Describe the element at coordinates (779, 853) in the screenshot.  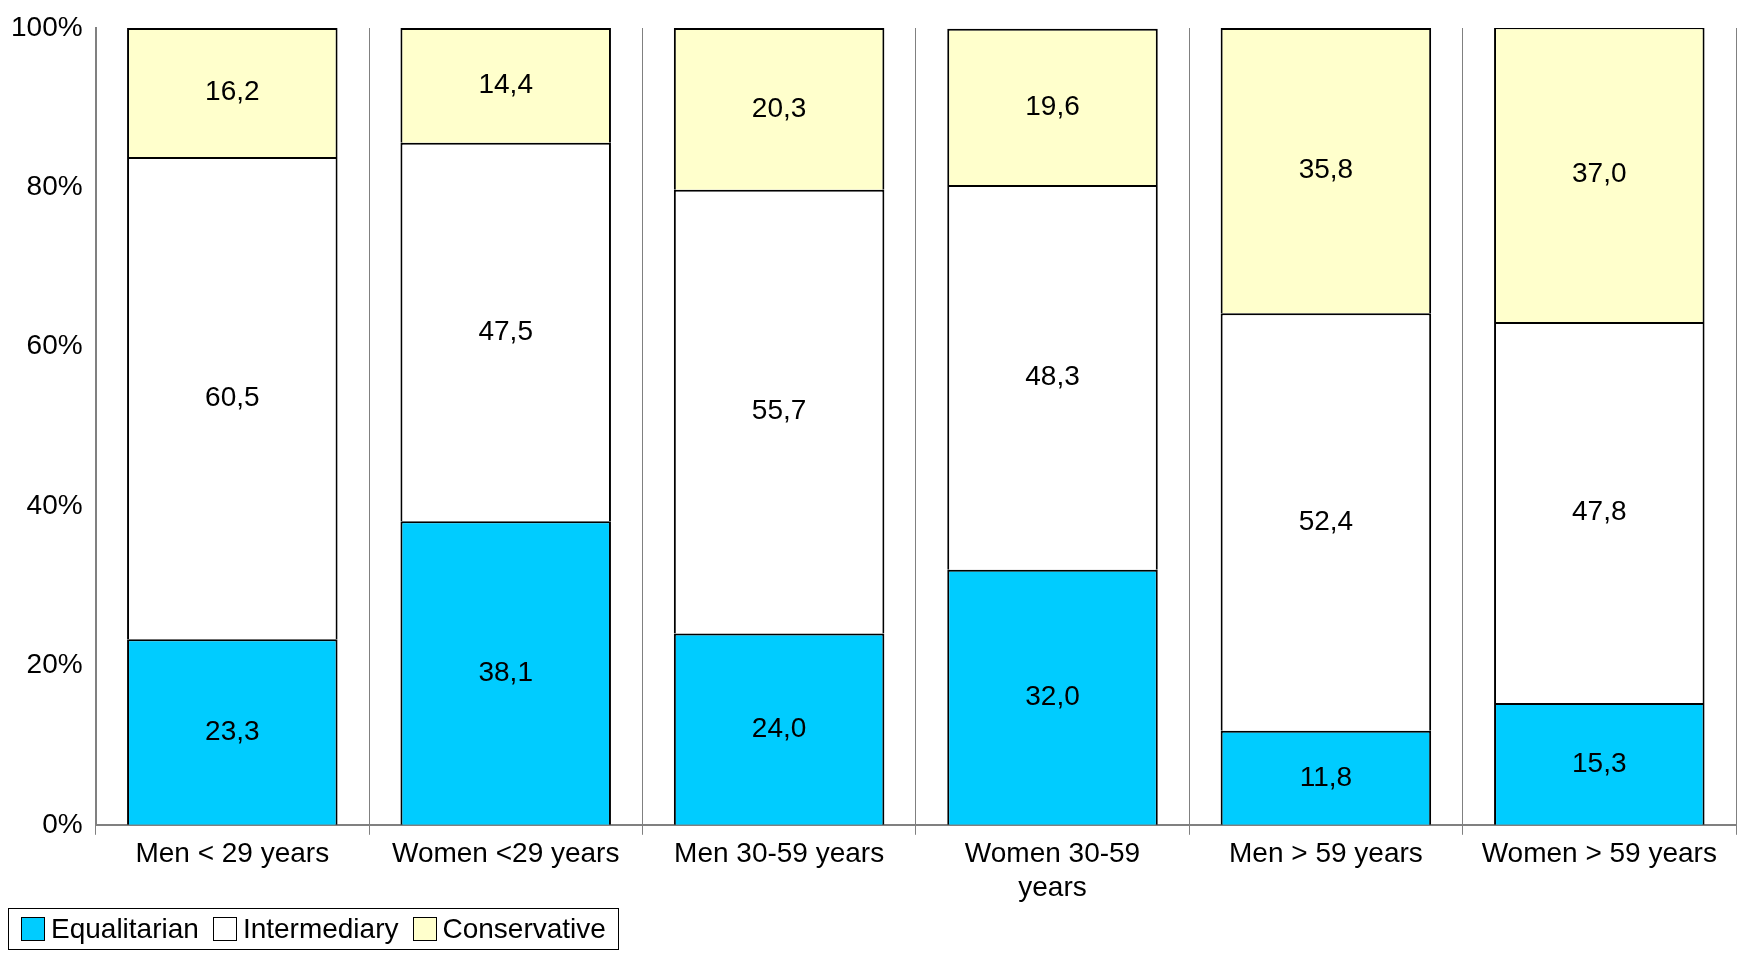
I see `x-tick-label: Men 30-59 years` at that location.